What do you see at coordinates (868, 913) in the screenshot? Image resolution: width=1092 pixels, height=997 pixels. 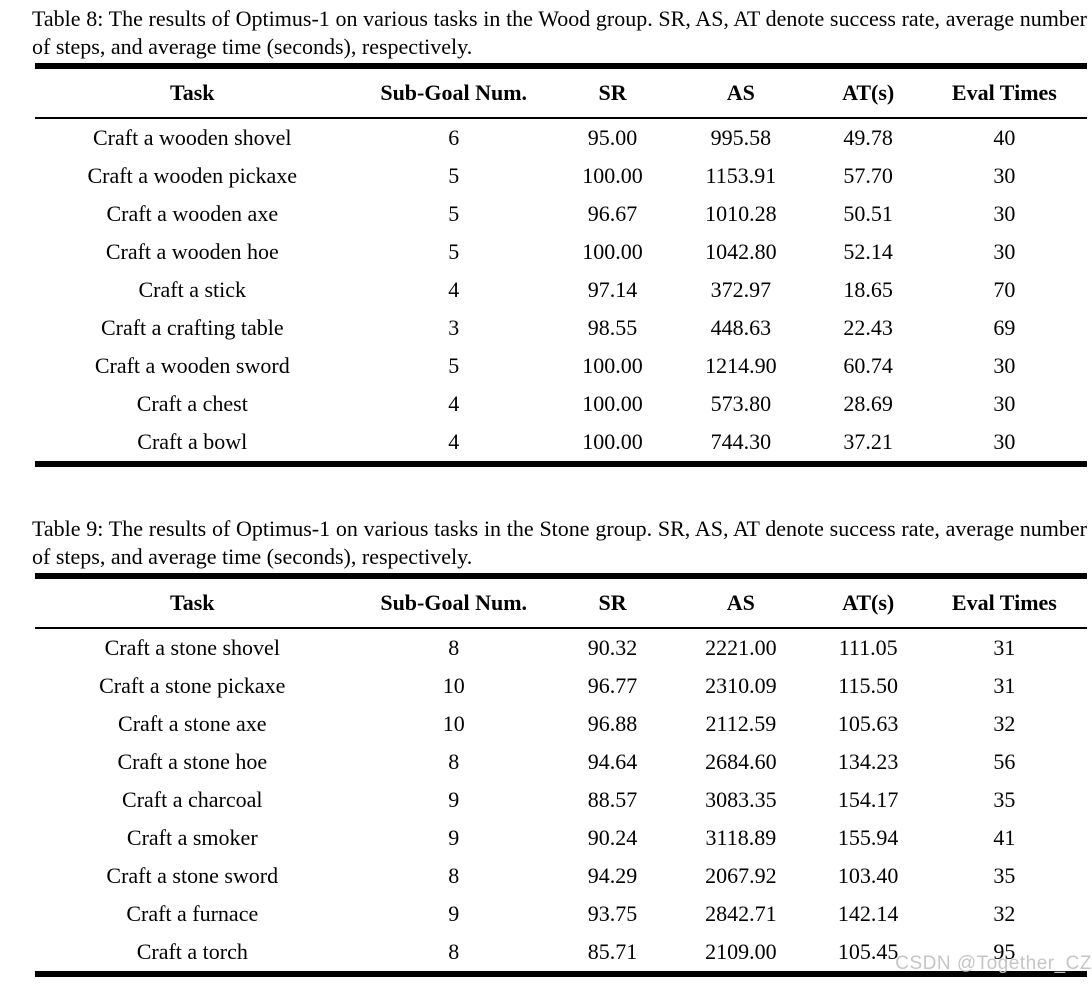 I see `value-cell: 142.14` at bounding box center [868, 913].